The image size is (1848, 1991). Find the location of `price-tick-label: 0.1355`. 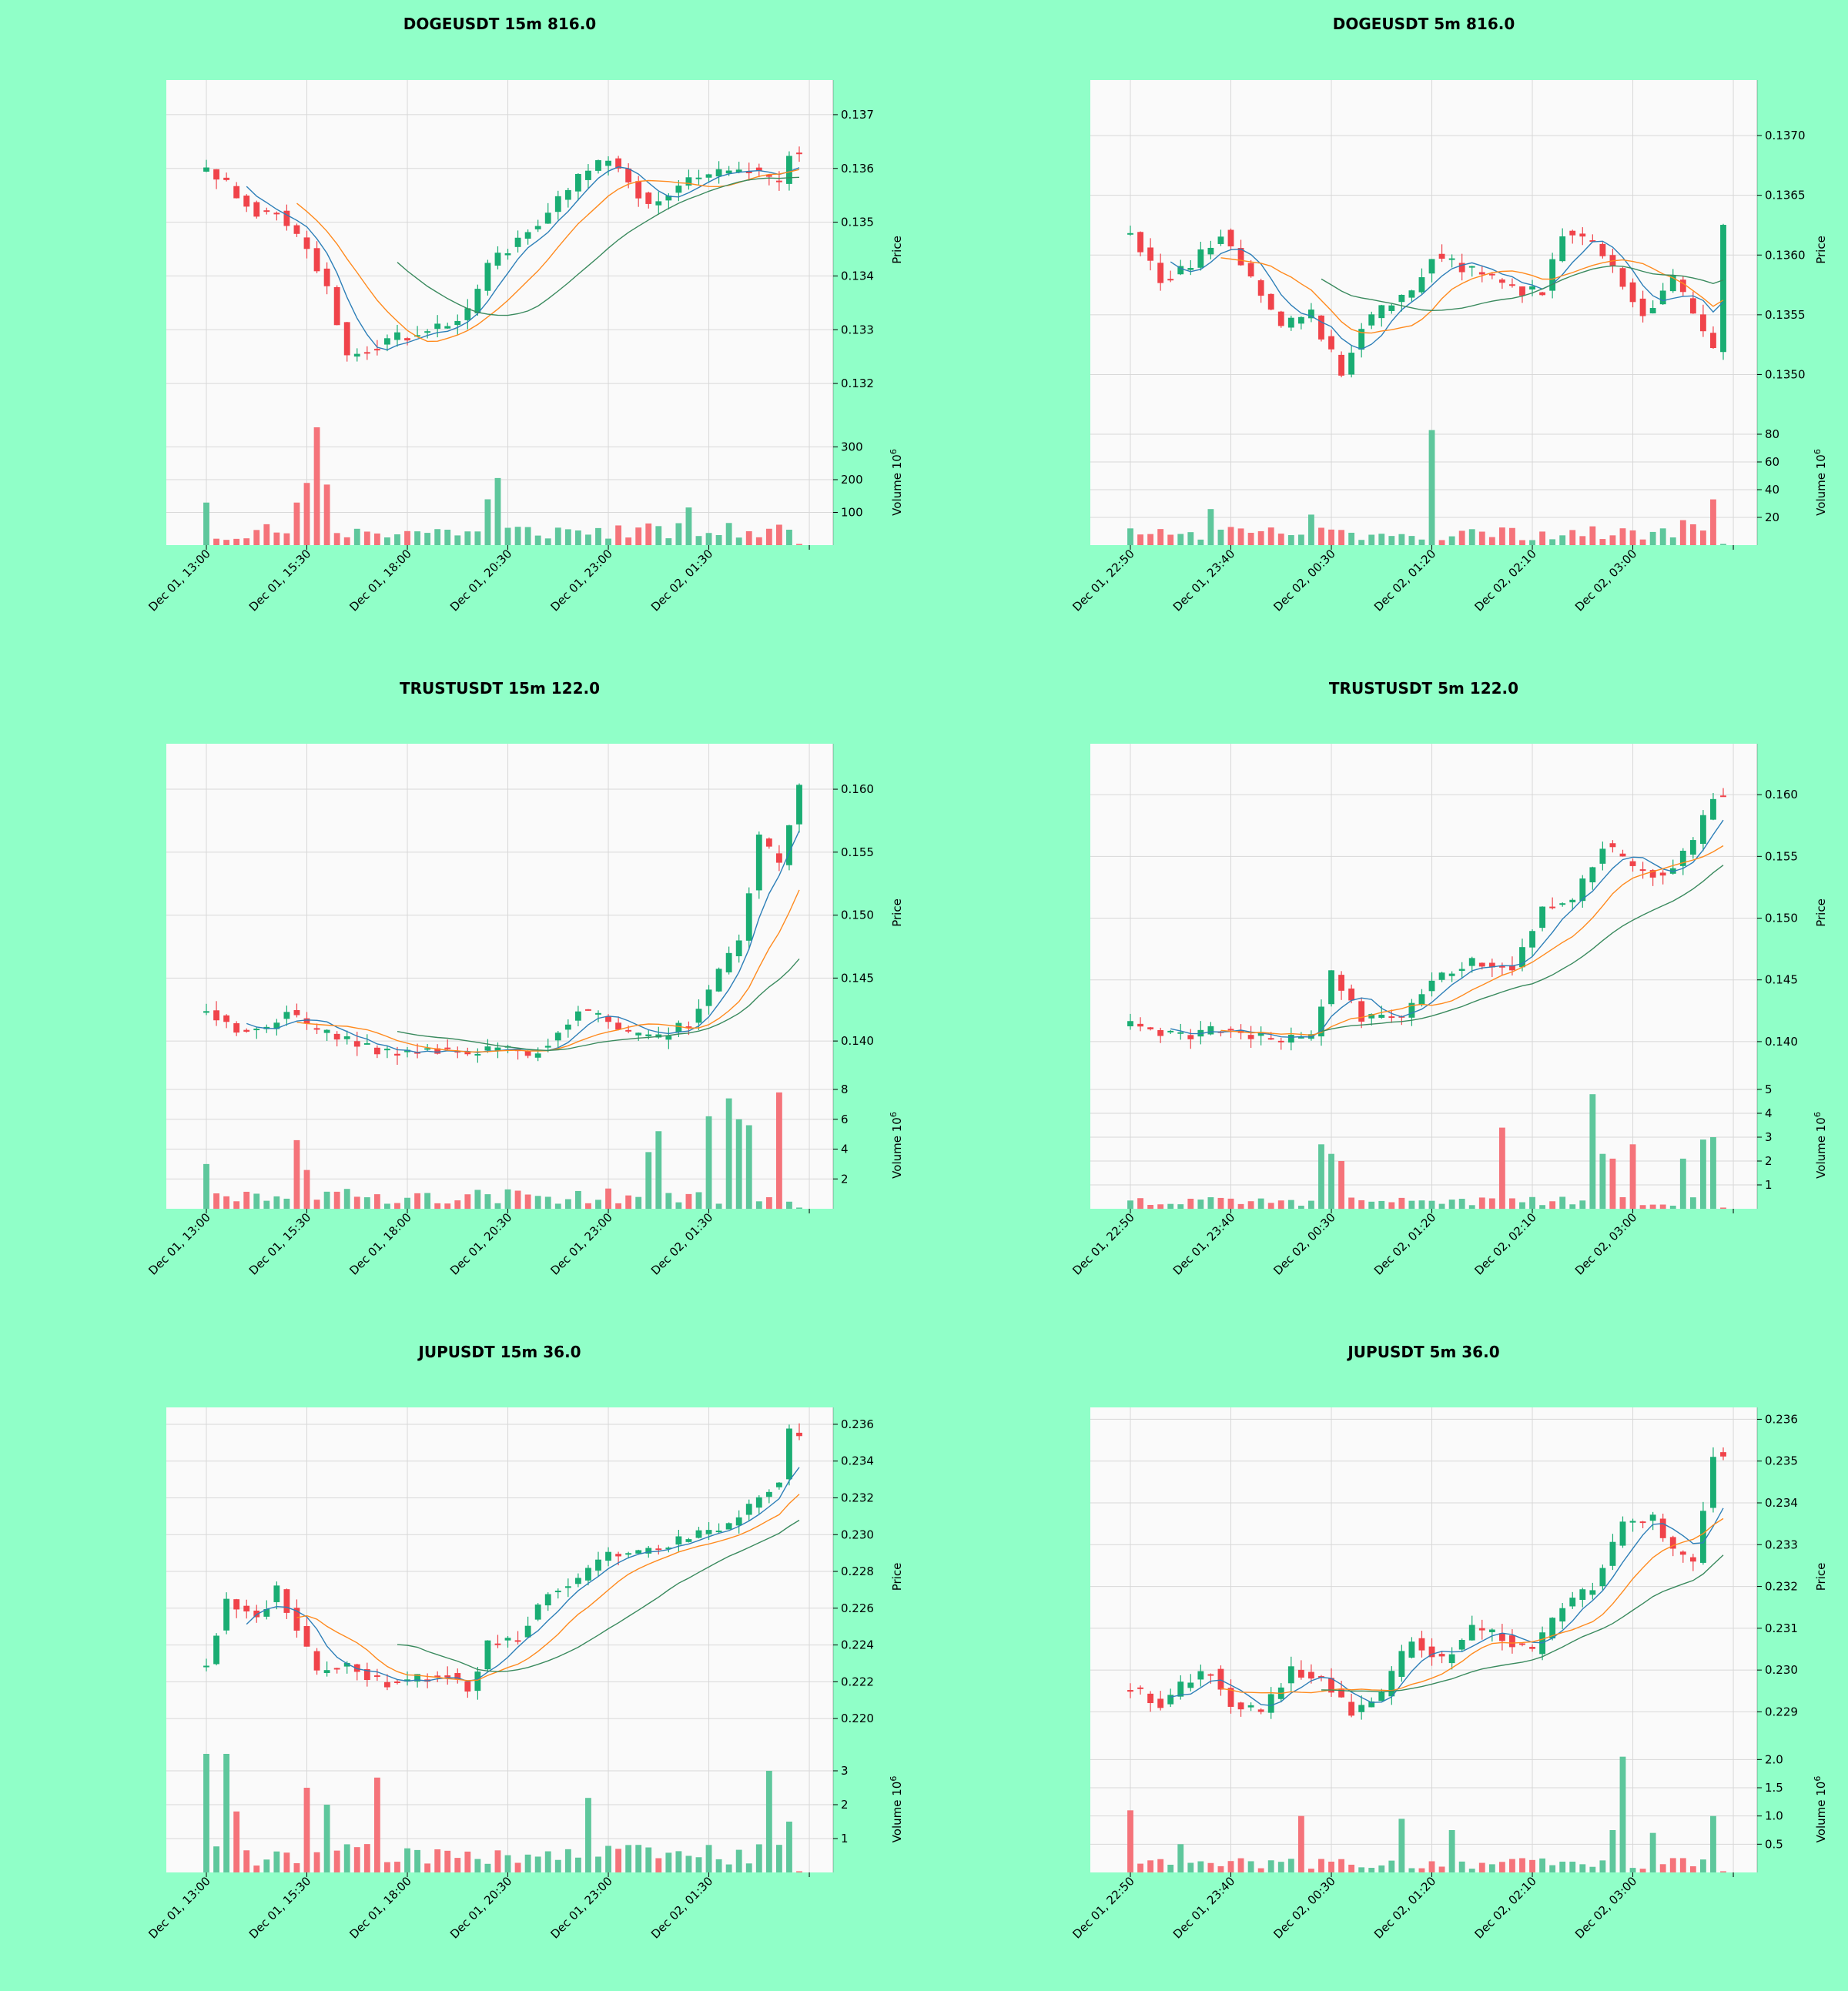

price-tick-label: 0.1355 is located at coordinates (1785, 315).